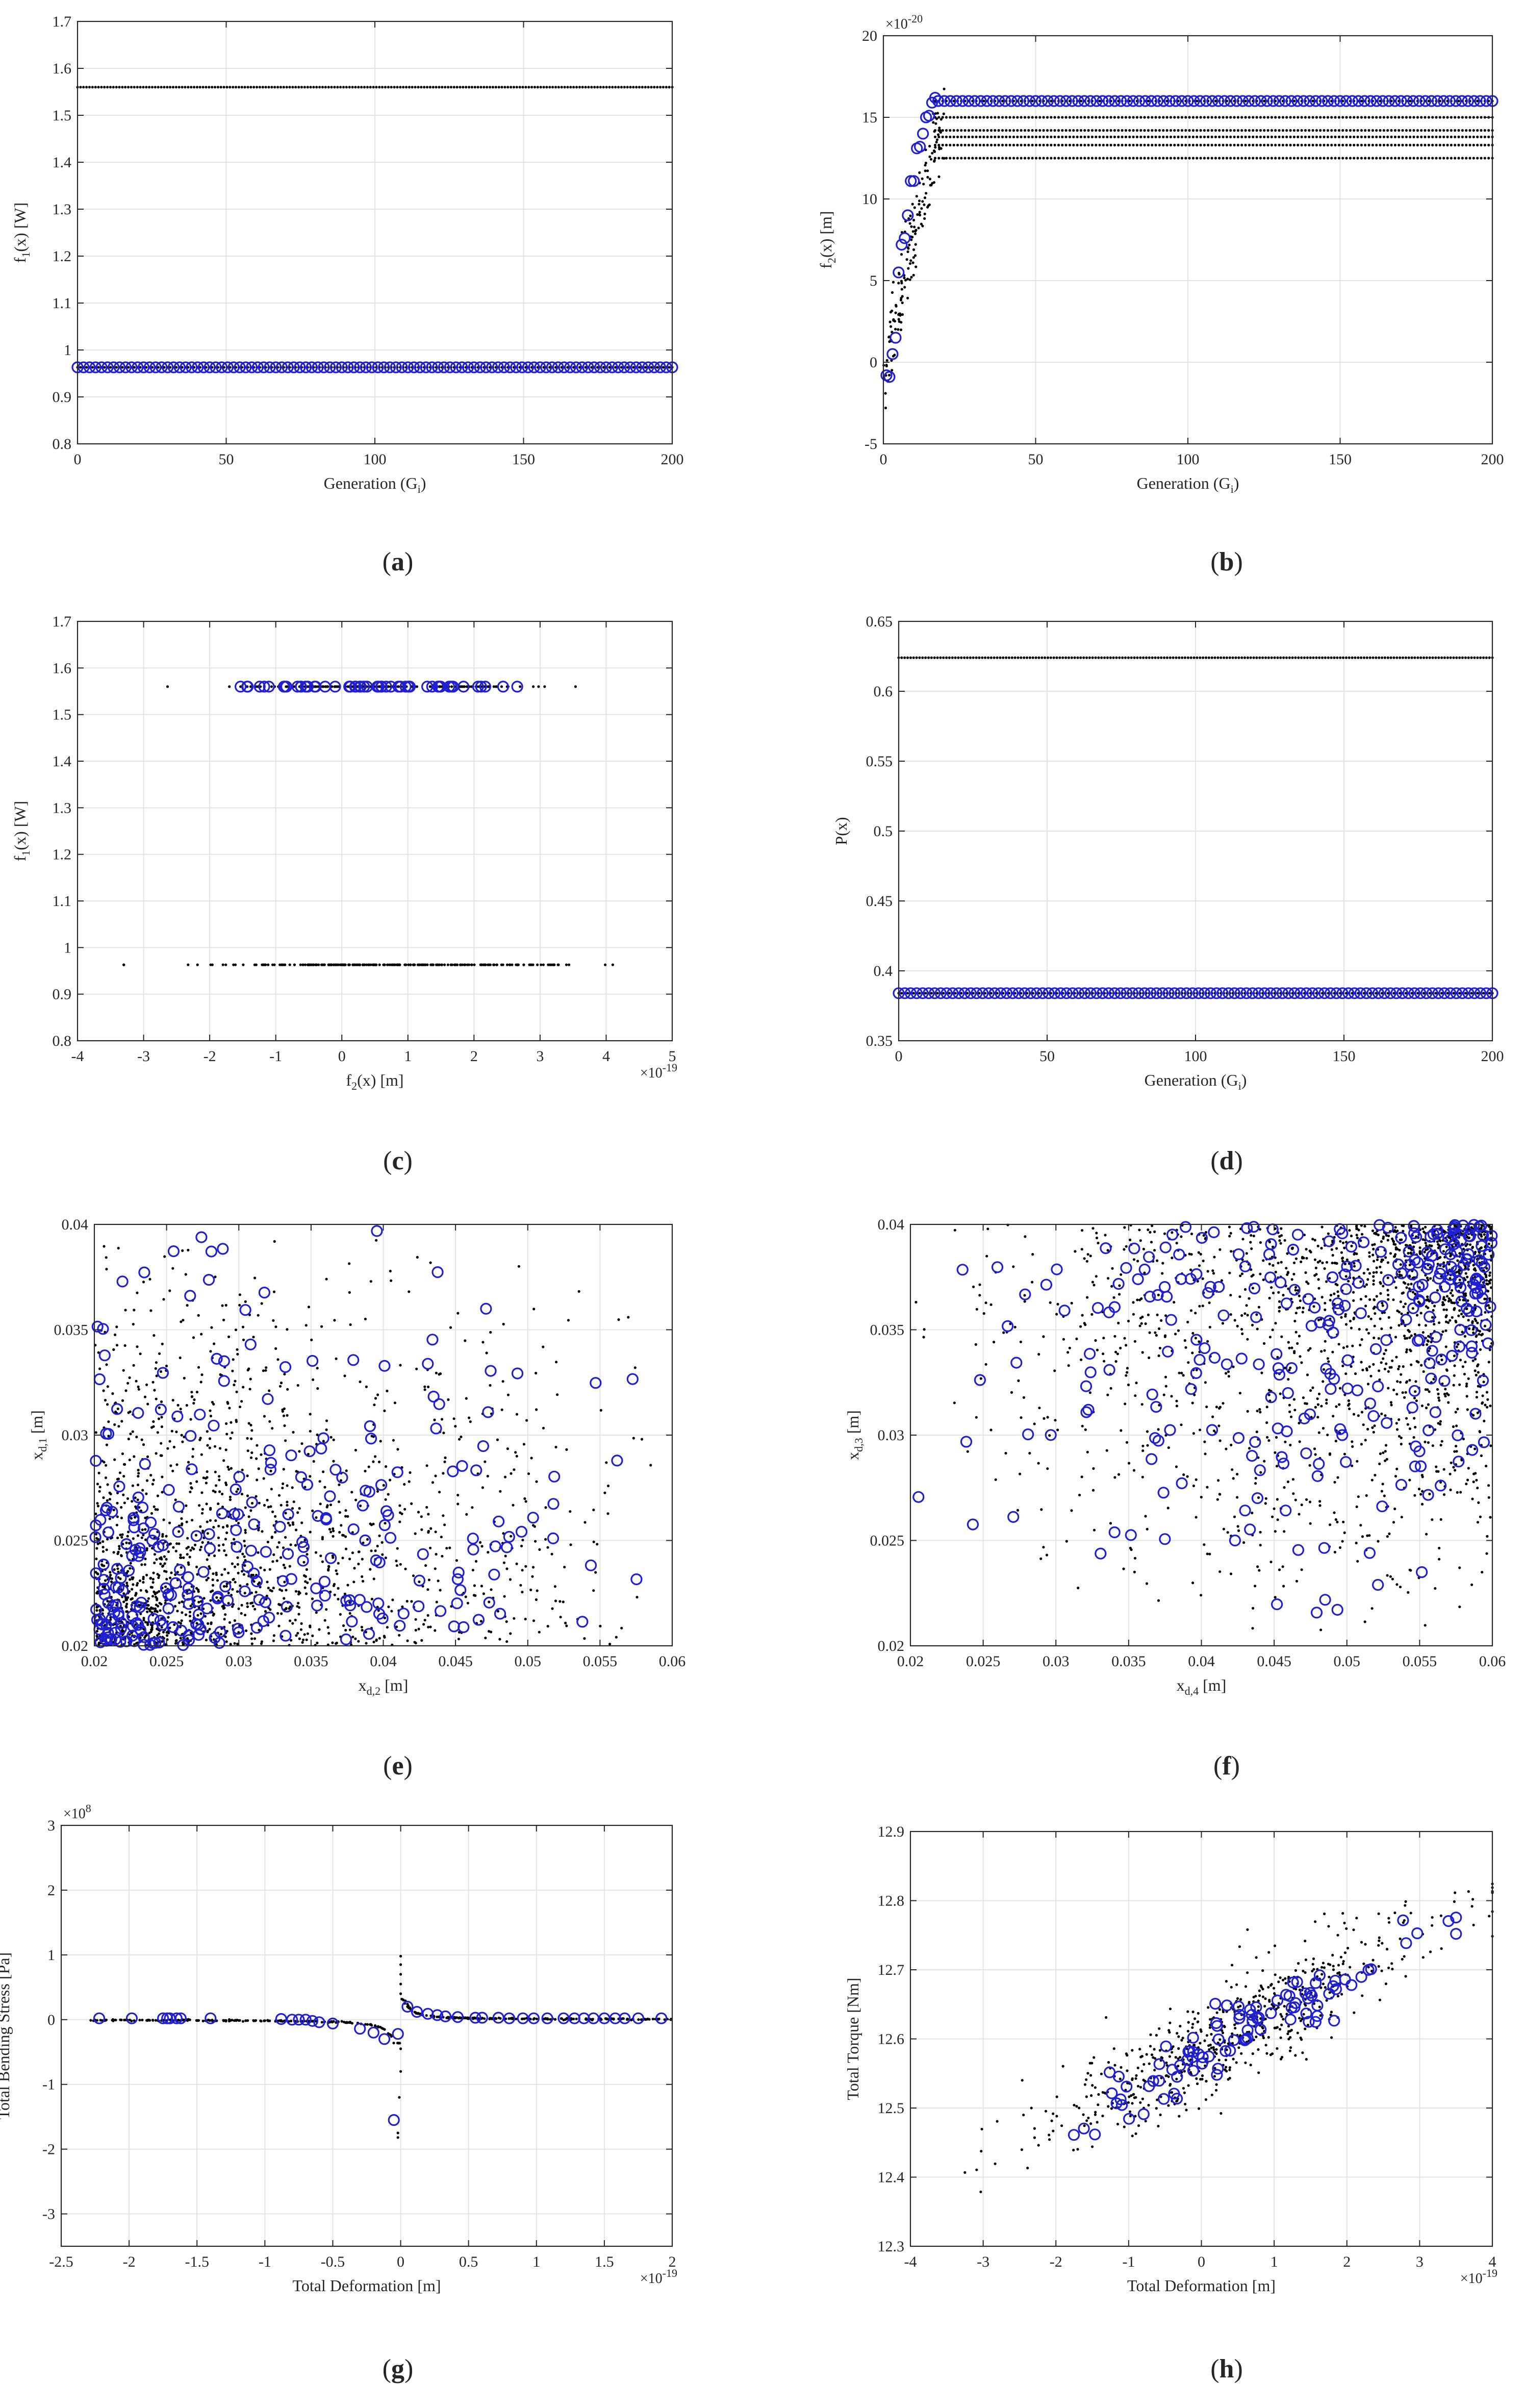  Describe the element at coordinates (455, 1661) in the screenshot. I see `x-tick-label: 0.045` at that location.